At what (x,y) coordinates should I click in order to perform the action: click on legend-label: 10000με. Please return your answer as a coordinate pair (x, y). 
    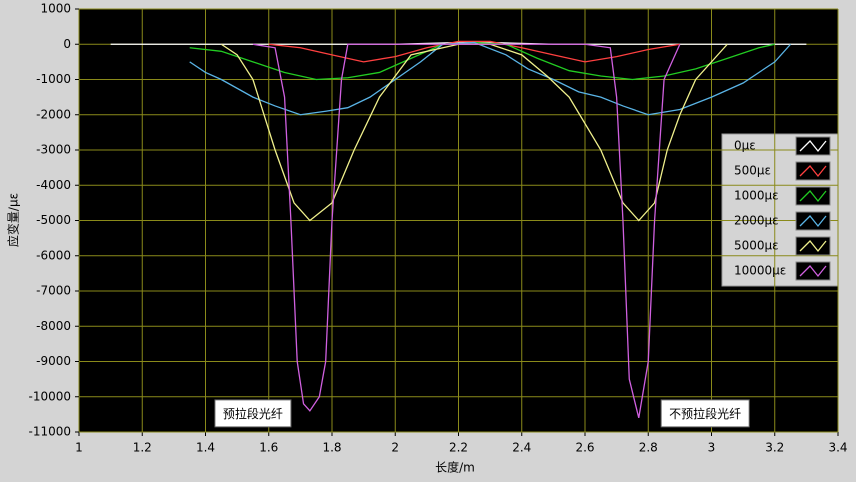
    Looking at the image, I should click on (760, 271).